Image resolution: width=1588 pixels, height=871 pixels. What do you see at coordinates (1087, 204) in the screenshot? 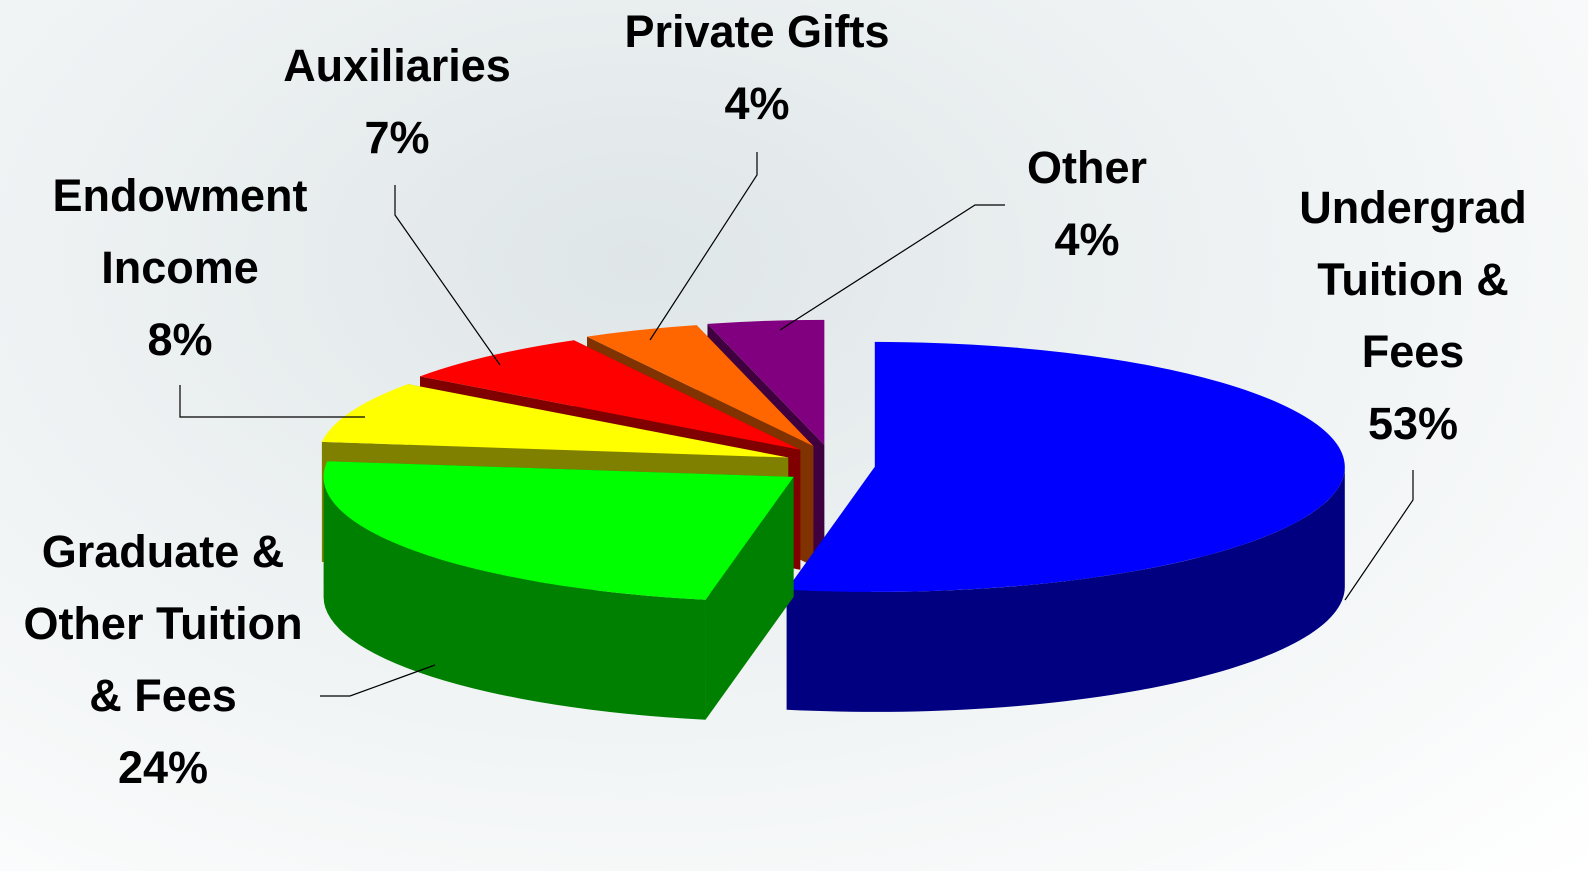
I see `slice-label: Other 4%` at bounding box center [1087, 204].